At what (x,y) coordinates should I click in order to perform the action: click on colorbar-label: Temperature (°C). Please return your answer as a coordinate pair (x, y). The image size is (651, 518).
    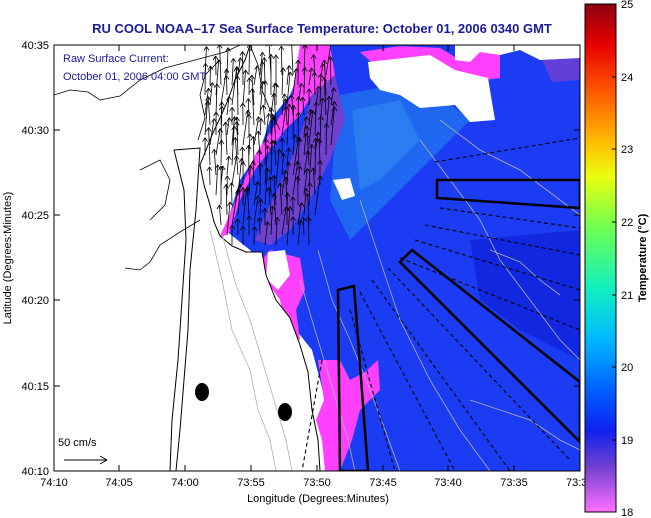
    Looking at the image, I should click on (643, 257).